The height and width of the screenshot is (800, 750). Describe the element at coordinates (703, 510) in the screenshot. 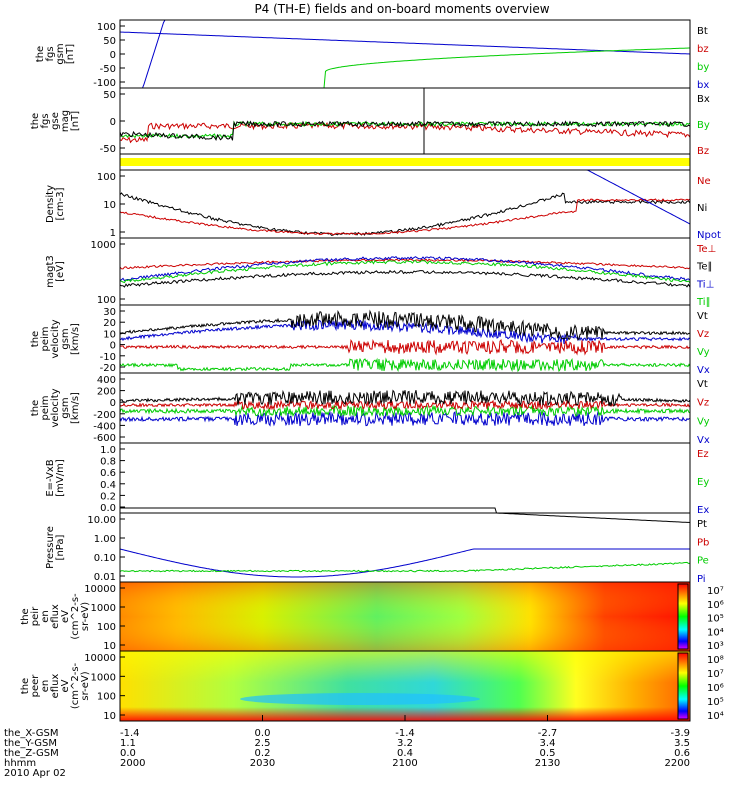

I see `legend-entry: Ex` at that location.